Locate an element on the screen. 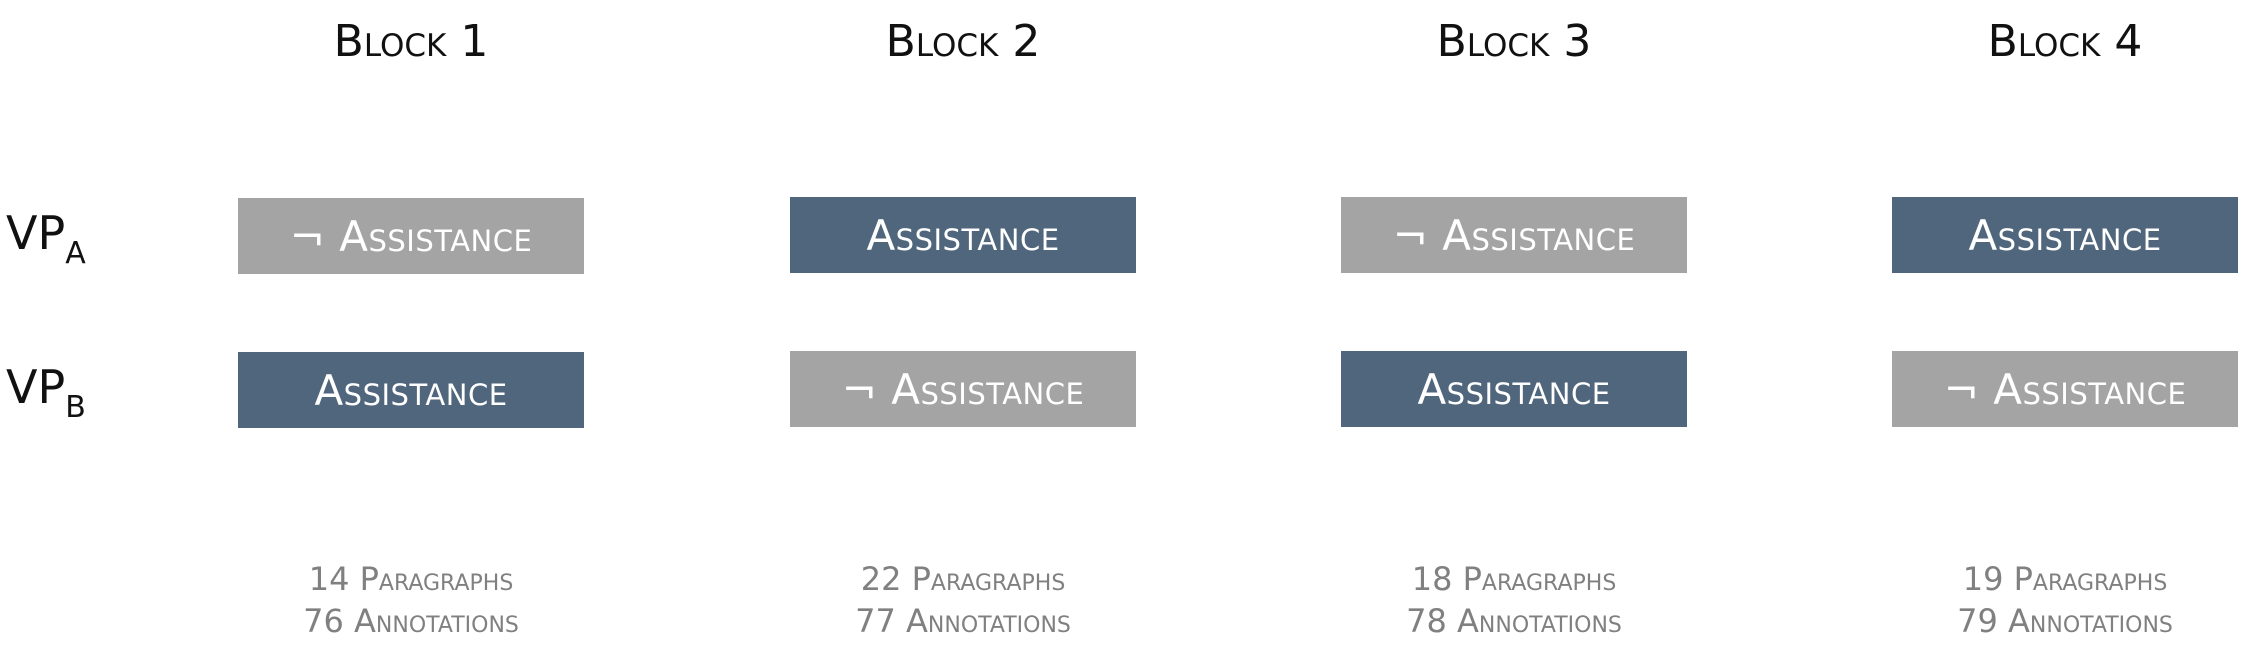 The width and height of the screenshot is (2244, 670). block-stats: 19 Paragraphs 79 Annotations is located at coordinates (2065, 600).